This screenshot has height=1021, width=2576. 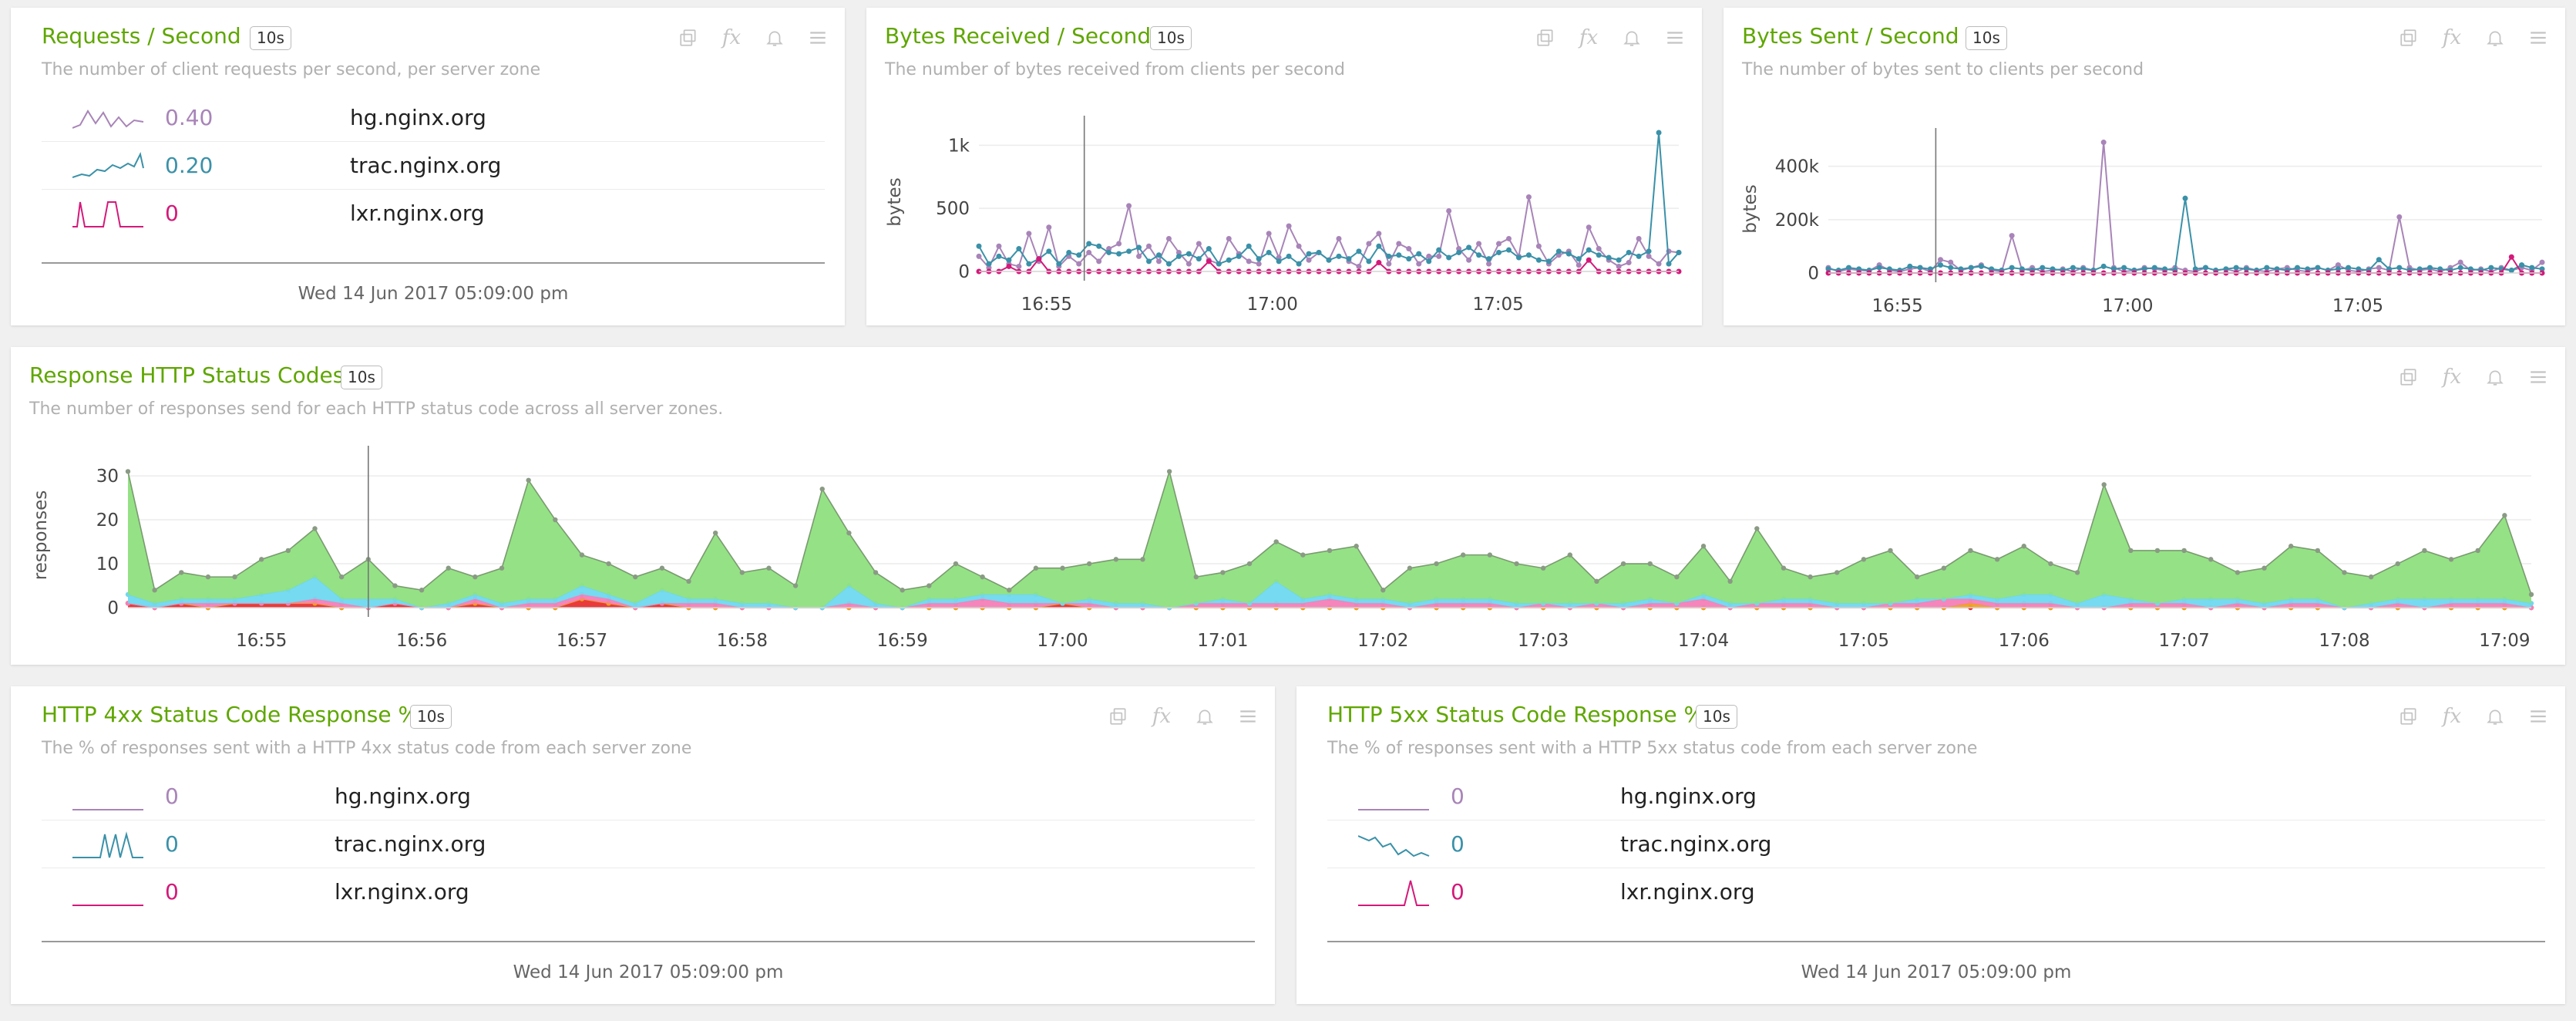 What do you see at coordinates (187, 375) in the screenshot?
I see `panel-title: Response HTTP Status Codes` at bounding box center [187, 375].